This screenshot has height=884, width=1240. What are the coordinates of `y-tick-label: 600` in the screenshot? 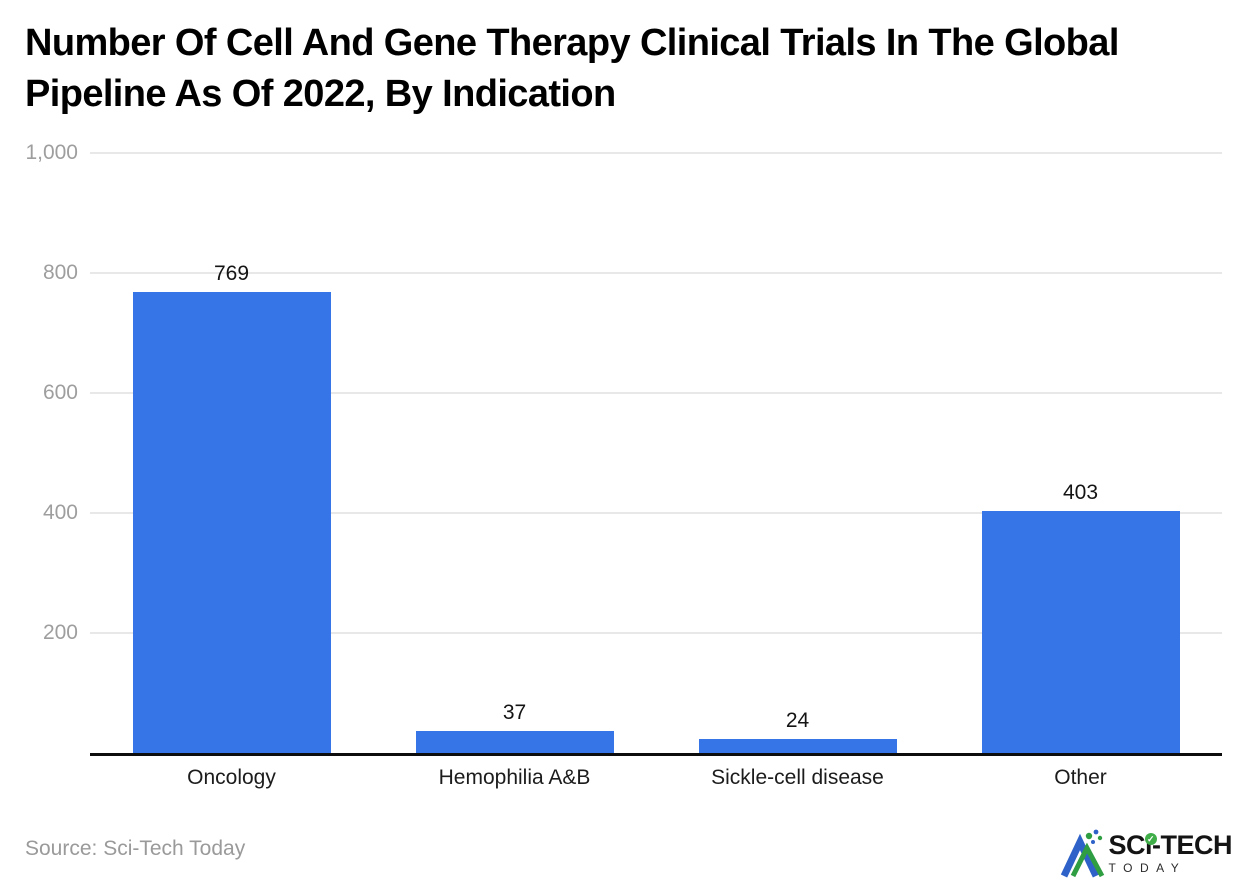 It's located at (60, 392).